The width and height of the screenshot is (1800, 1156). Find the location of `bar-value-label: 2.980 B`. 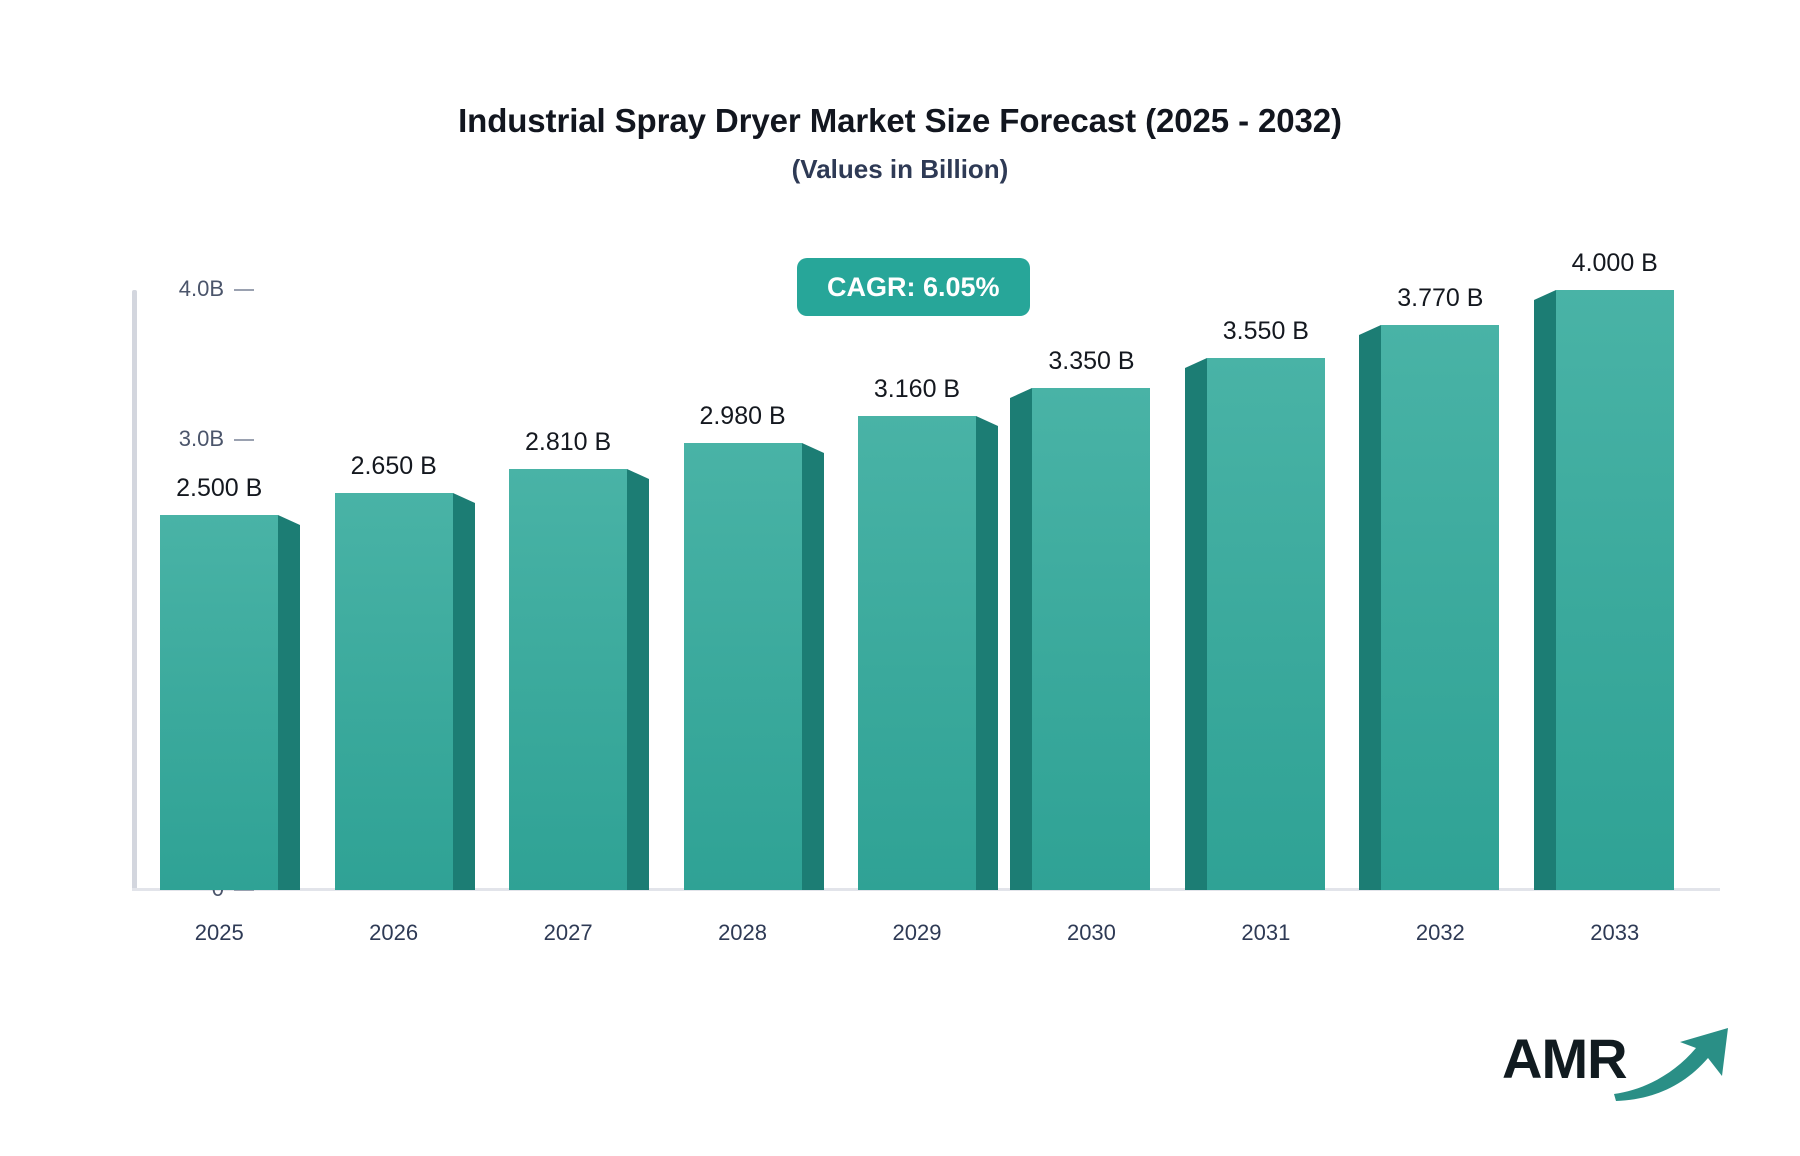

bar-value-label: 2.980 B is located at coordinates (742, 416).